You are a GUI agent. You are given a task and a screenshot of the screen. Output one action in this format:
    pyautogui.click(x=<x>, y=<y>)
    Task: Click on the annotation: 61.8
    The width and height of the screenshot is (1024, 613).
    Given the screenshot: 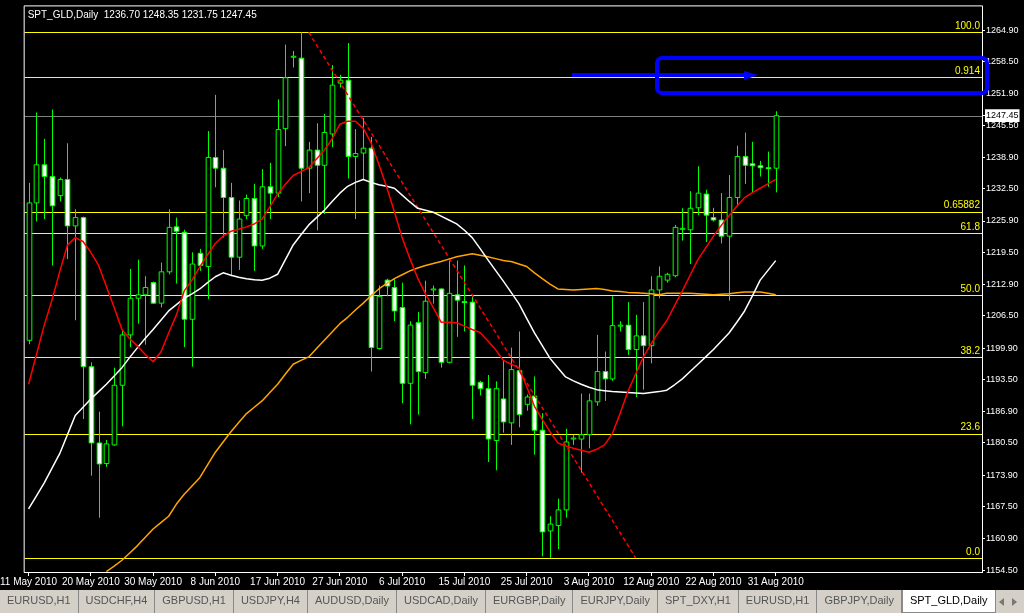 What is the action you would take?
    pyautogui.click(x=970, y=226)
    